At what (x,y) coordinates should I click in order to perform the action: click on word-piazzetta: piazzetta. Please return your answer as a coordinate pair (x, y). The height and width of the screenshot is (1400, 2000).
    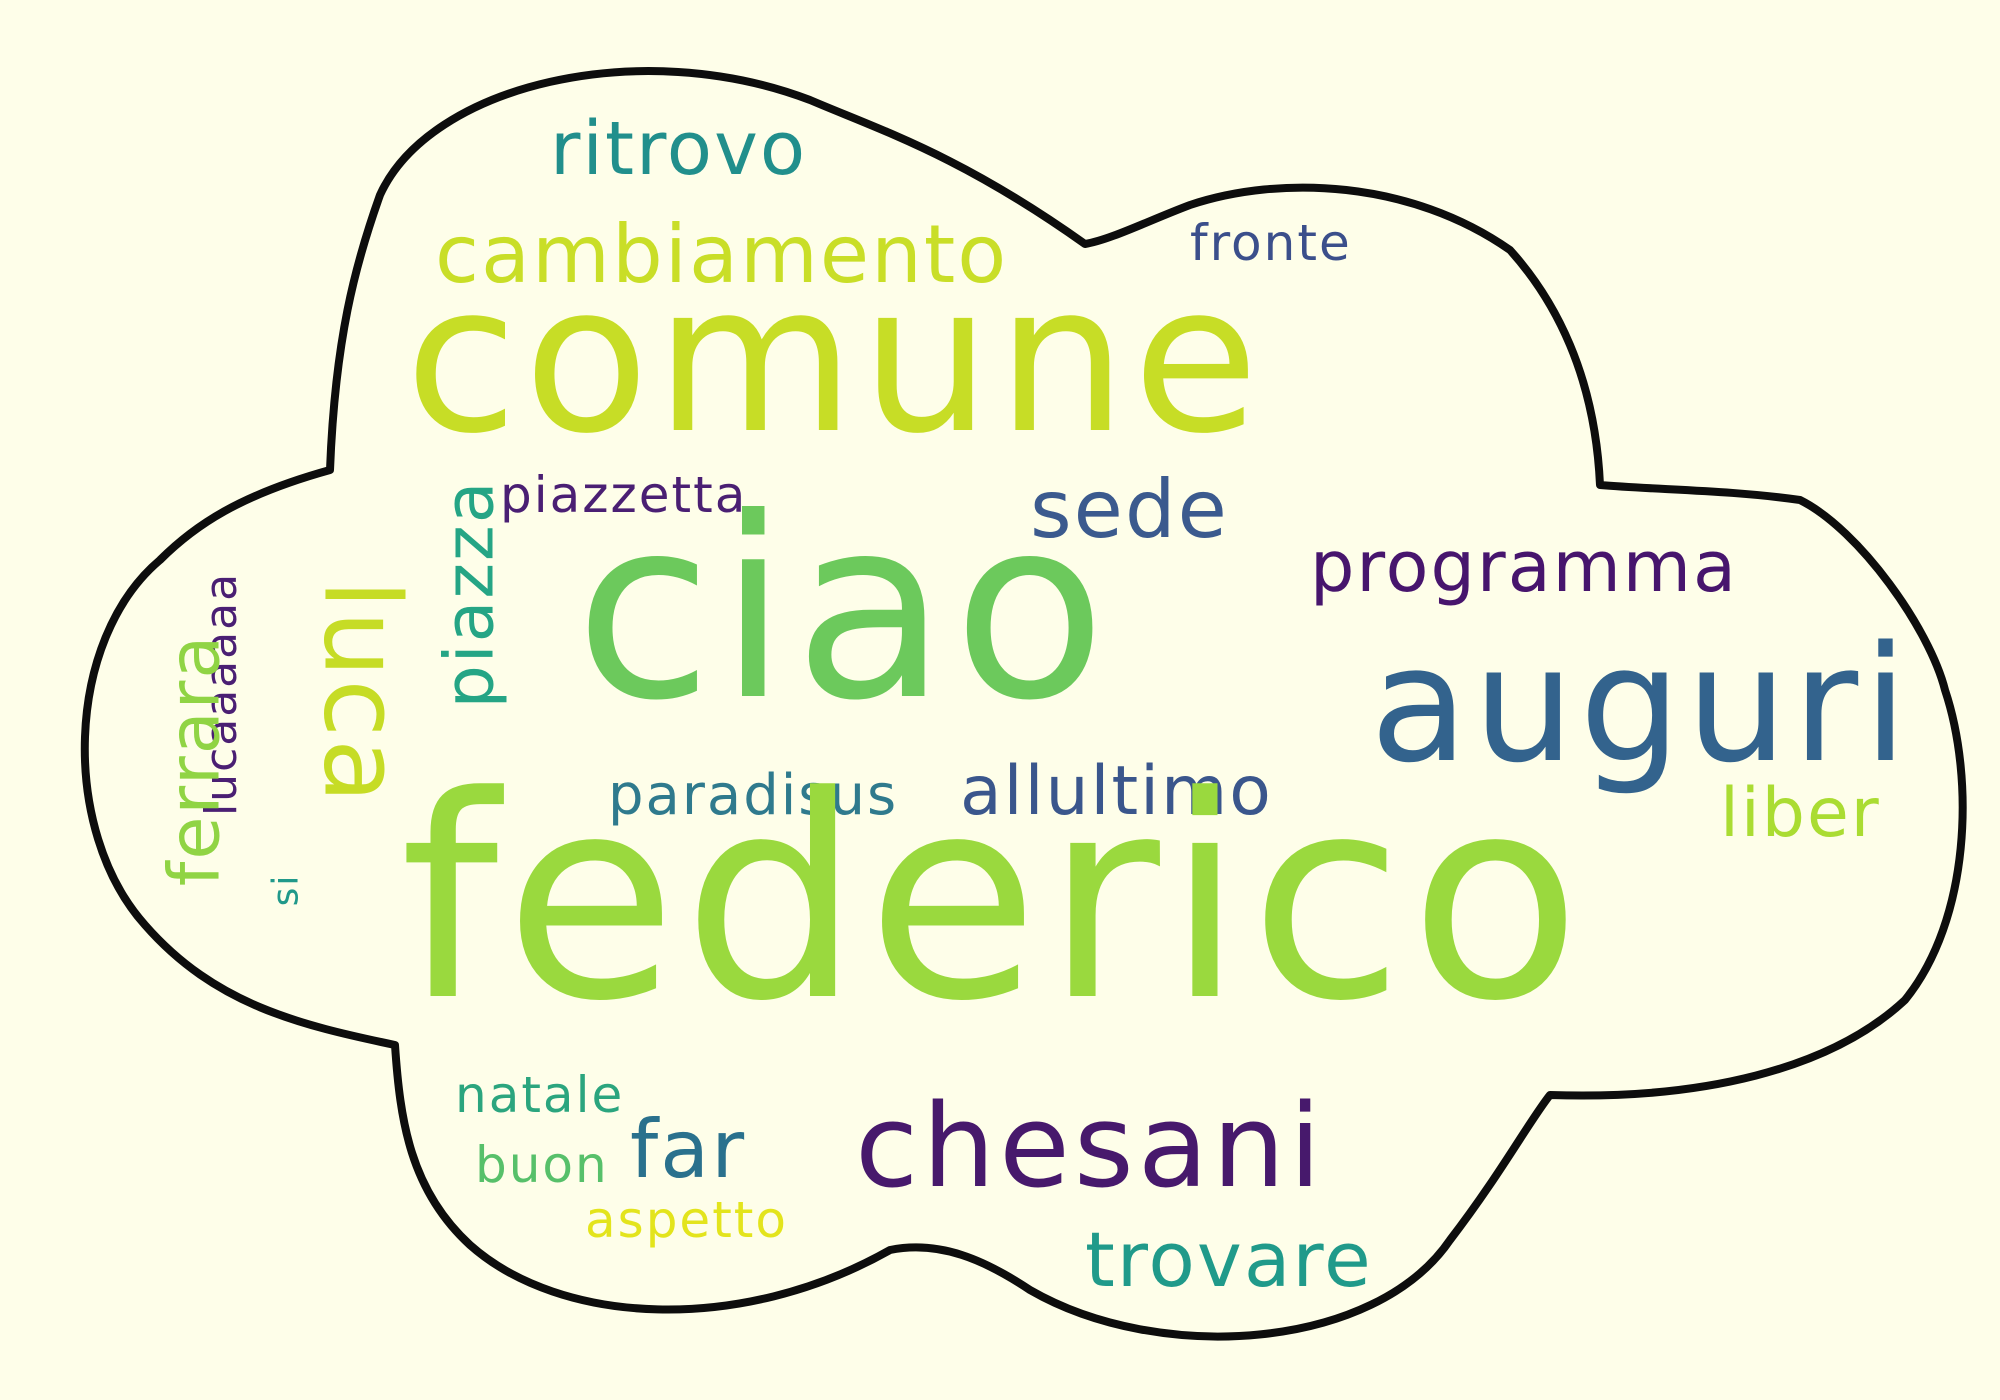
    Looking at the image, I should click on (624, 495).